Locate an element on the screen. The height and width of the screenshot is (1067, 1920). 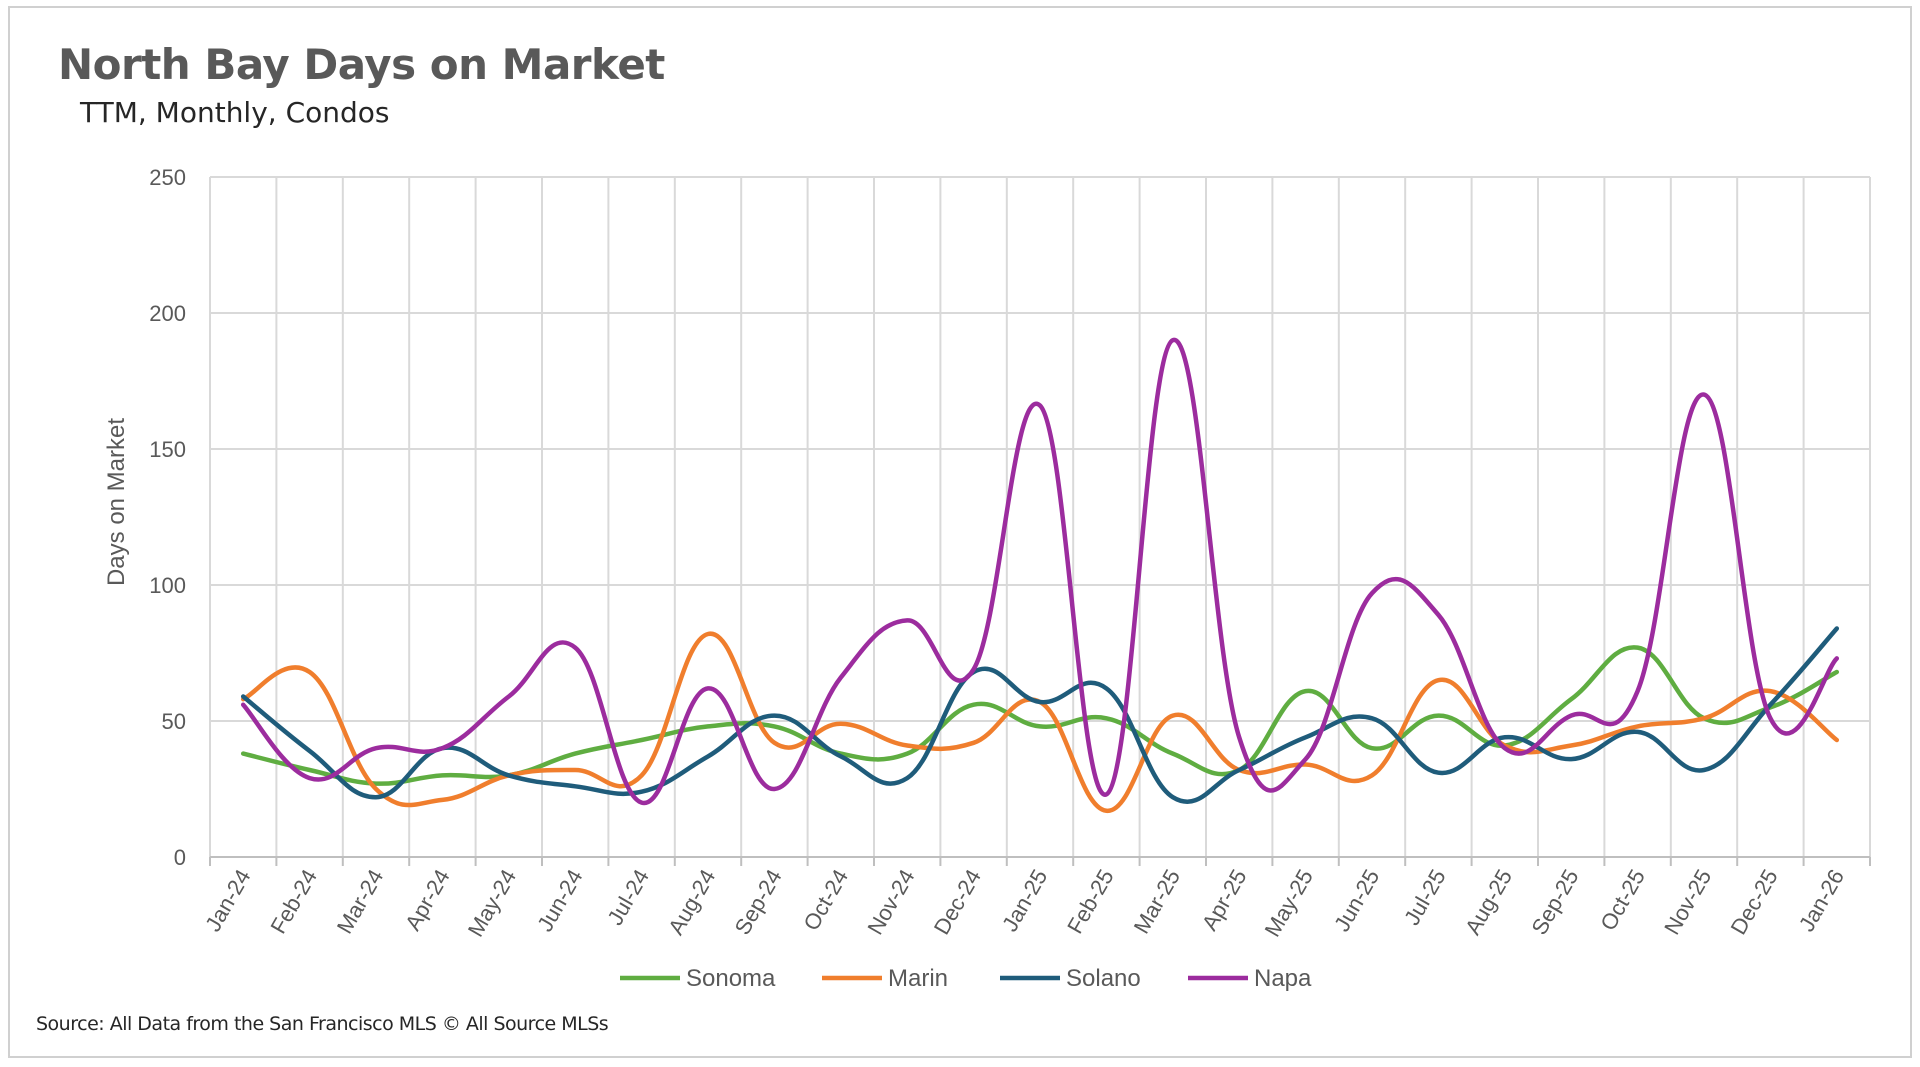
legend-label-napa: Napa is located at coordinates (1283, 978).